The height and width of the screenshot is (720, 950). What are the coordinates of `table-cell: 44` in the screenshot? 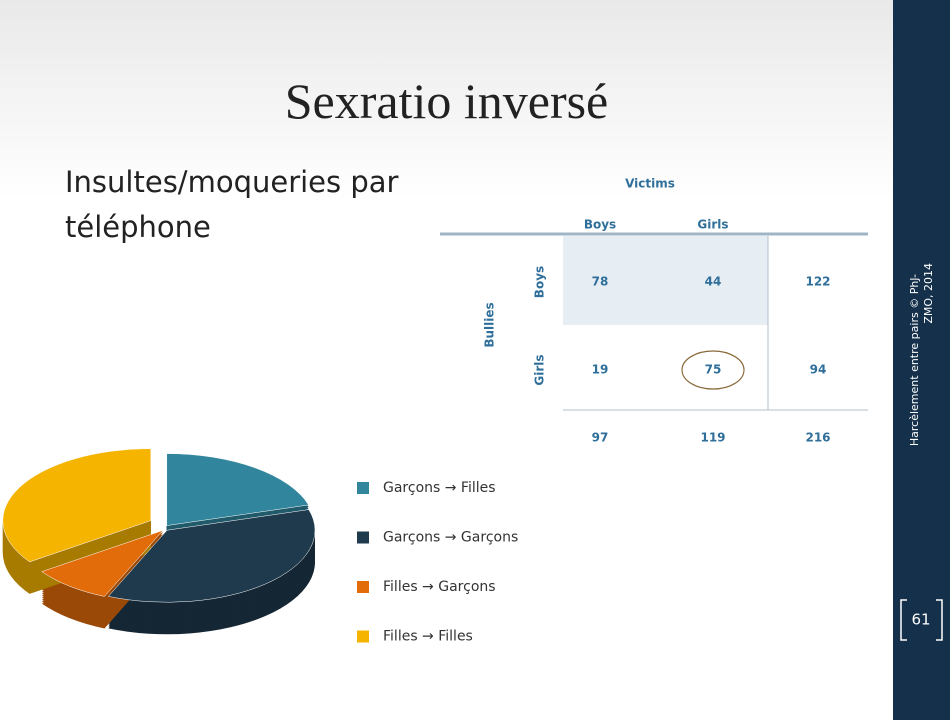 It's located at (713, 282).